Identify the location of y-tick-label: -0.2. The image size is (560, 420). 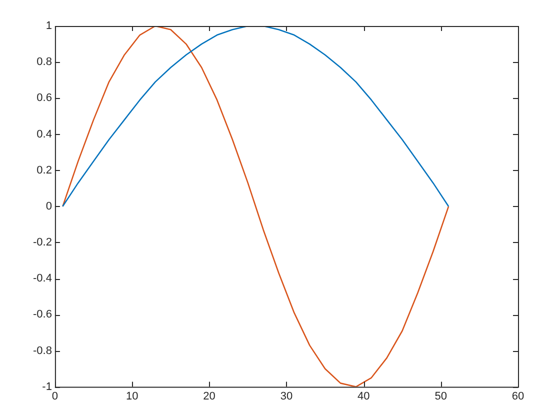
(42, 242).